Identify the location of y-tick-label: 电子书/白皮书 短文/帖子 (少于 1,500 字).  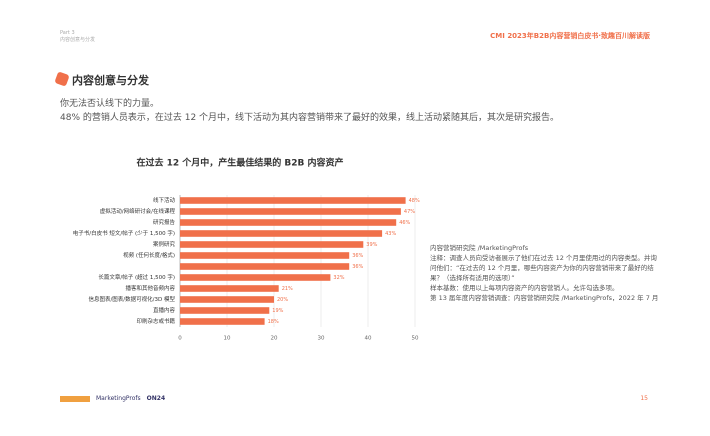
(124, 233).